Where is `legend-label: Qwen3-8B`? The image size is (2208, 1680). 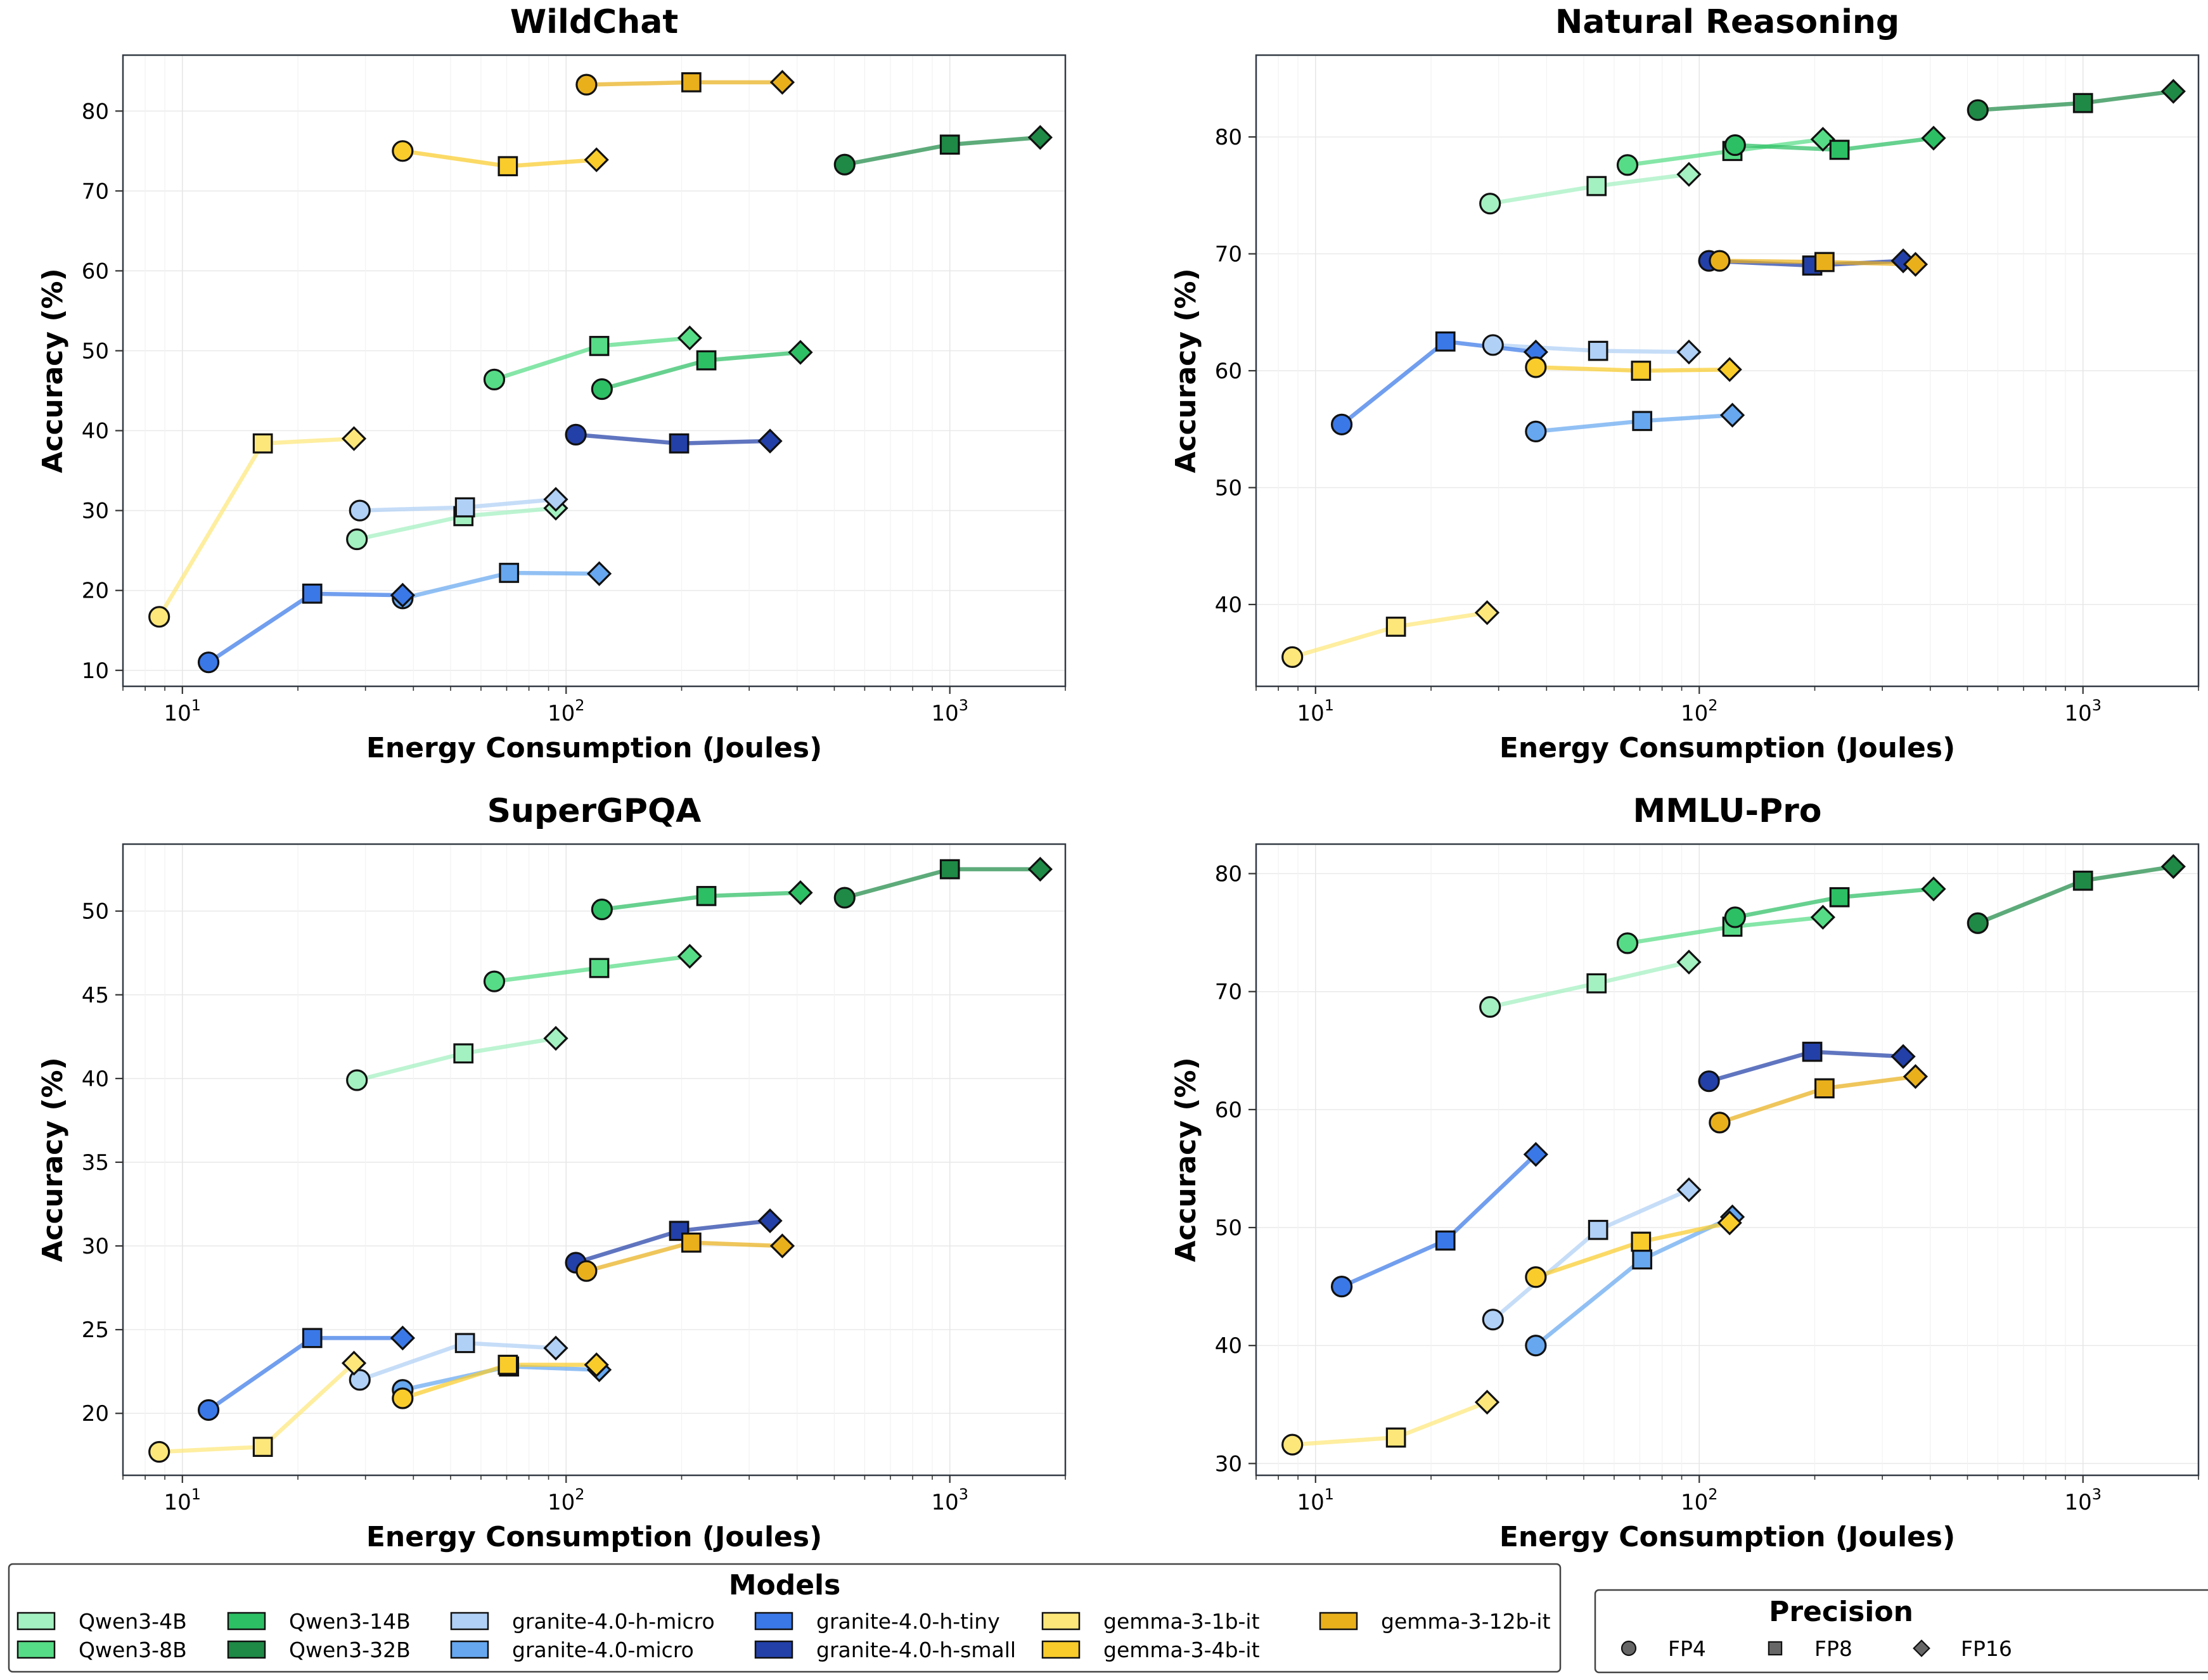 legend-label: Qwen3-8B is located at coordinates (133, 1650).